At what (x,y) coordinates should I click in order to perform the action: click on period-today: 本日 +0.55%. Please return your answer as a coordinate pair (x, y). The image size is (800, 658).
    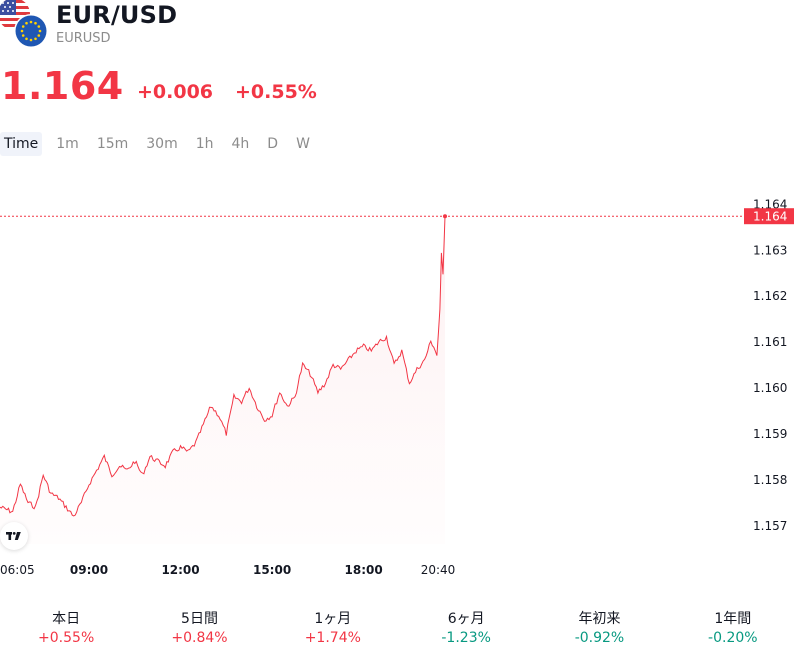
    Looking at the image, I should click on (66, 628).